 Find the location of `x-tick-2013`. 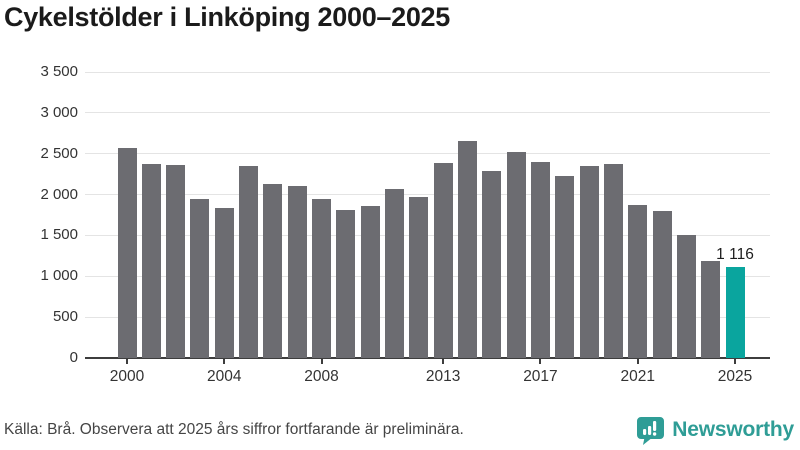

x-tick-2013 is located at coordinates (443, 361).